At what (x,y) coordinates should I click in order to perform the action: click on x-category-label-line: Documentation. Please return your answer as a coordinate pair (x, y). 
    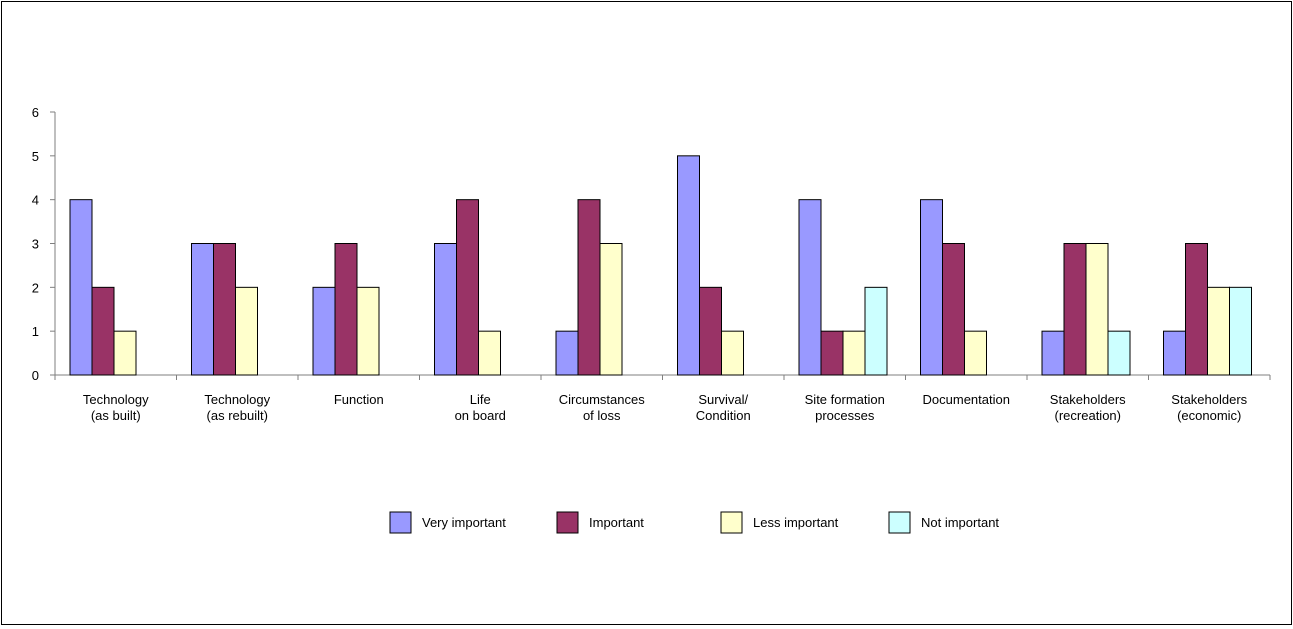
    Looking at the image, I should click on (966, 399).